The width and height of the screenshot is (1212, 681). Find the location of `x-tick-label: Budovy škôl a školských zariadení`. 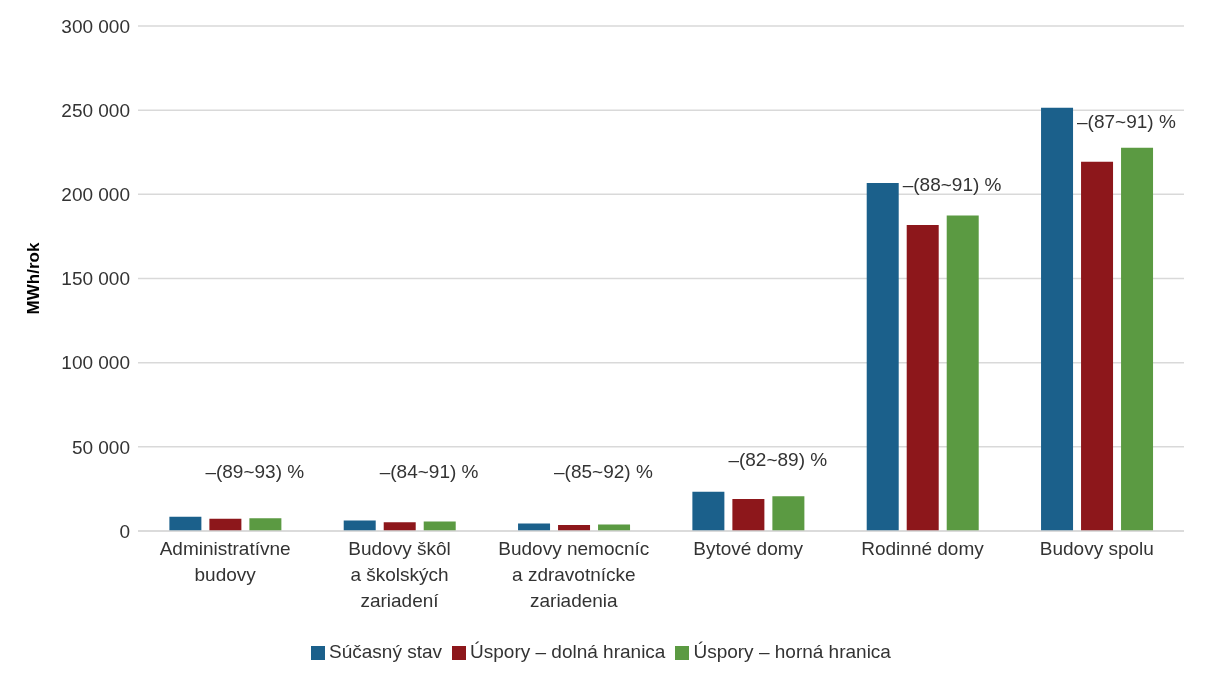

x-tick-label: Budovy škôl a školských zariadení is located at coordinates (399, 574).